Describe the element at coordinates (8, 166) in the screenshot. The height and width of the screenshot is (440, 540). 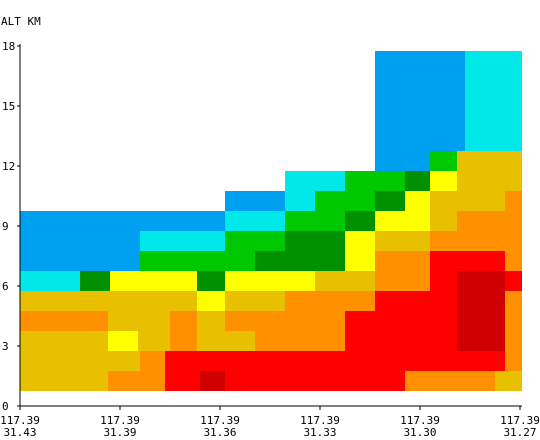
I see `y-tick-label: 12` at that location.